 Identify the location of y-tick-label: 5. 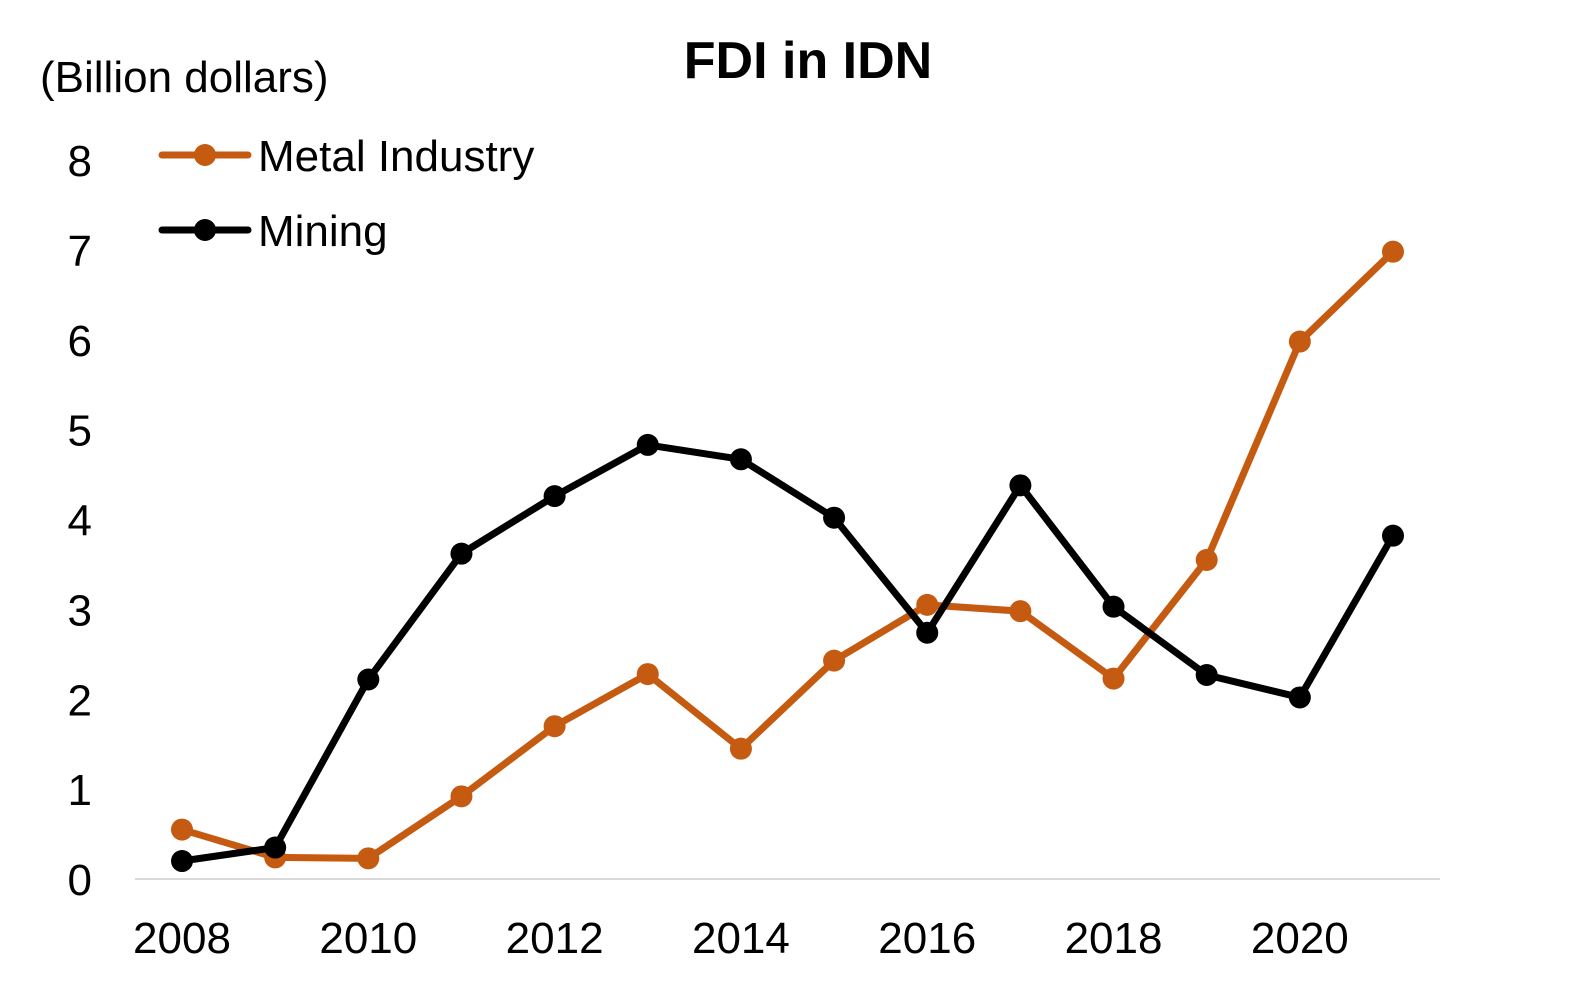
(80, 431).